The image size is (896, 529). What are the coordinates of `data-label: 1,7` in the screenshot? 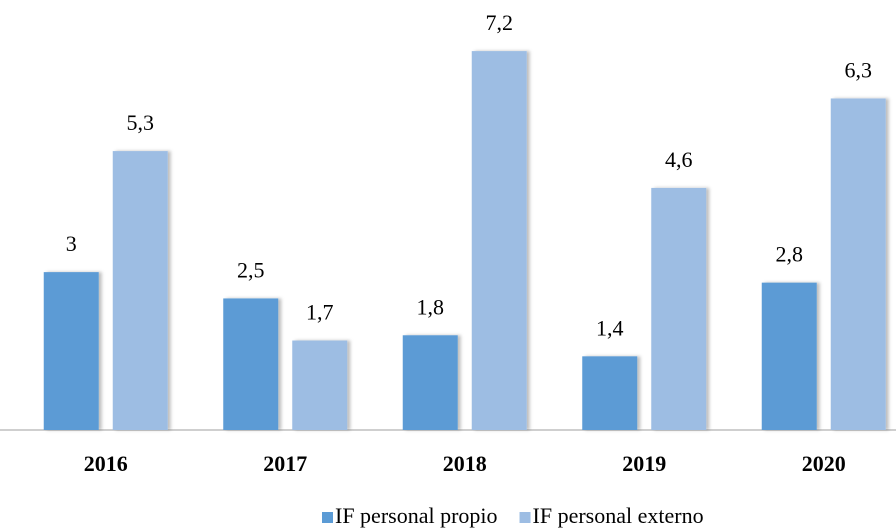 It's located at (320, 312).